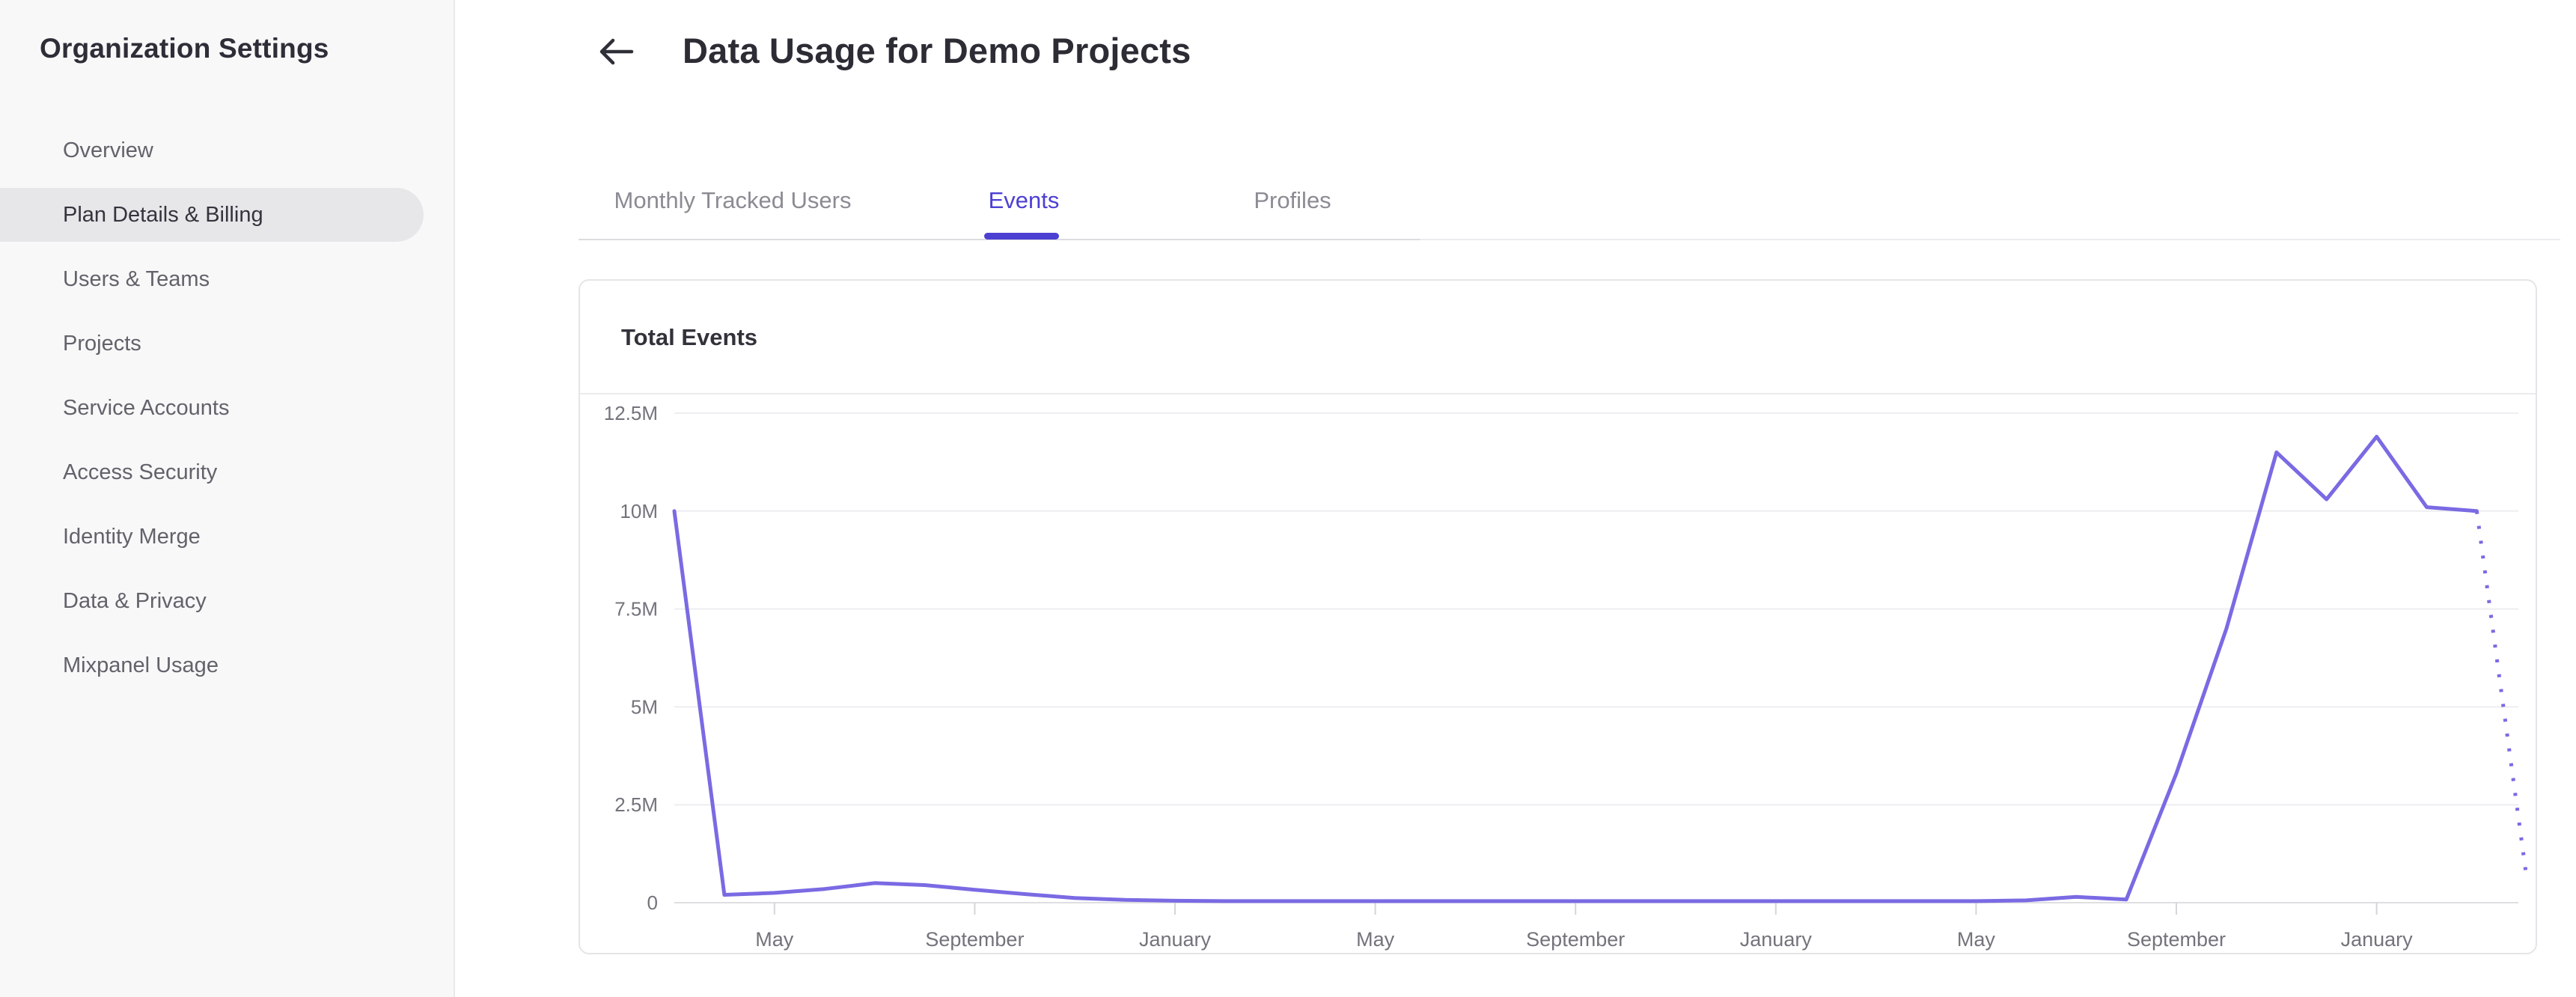 This screenshot has width=2576, height=997. Describe the element at coordinates (227, 665) in the screenshot. I see `sidebar-item-mixpanel-usage: Mixpanel Usage` at that location.